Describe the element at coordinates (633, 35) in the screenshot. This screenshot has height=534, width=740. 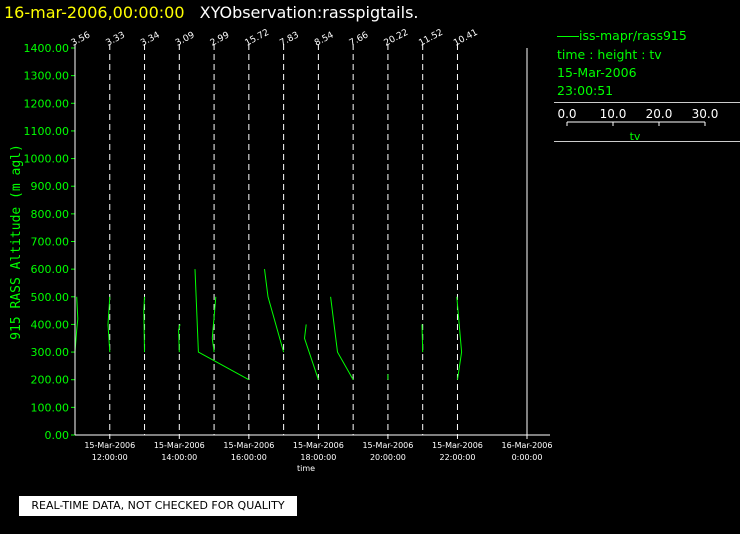
I see `legend-series-label: iss-mapr/rass915` at that location.